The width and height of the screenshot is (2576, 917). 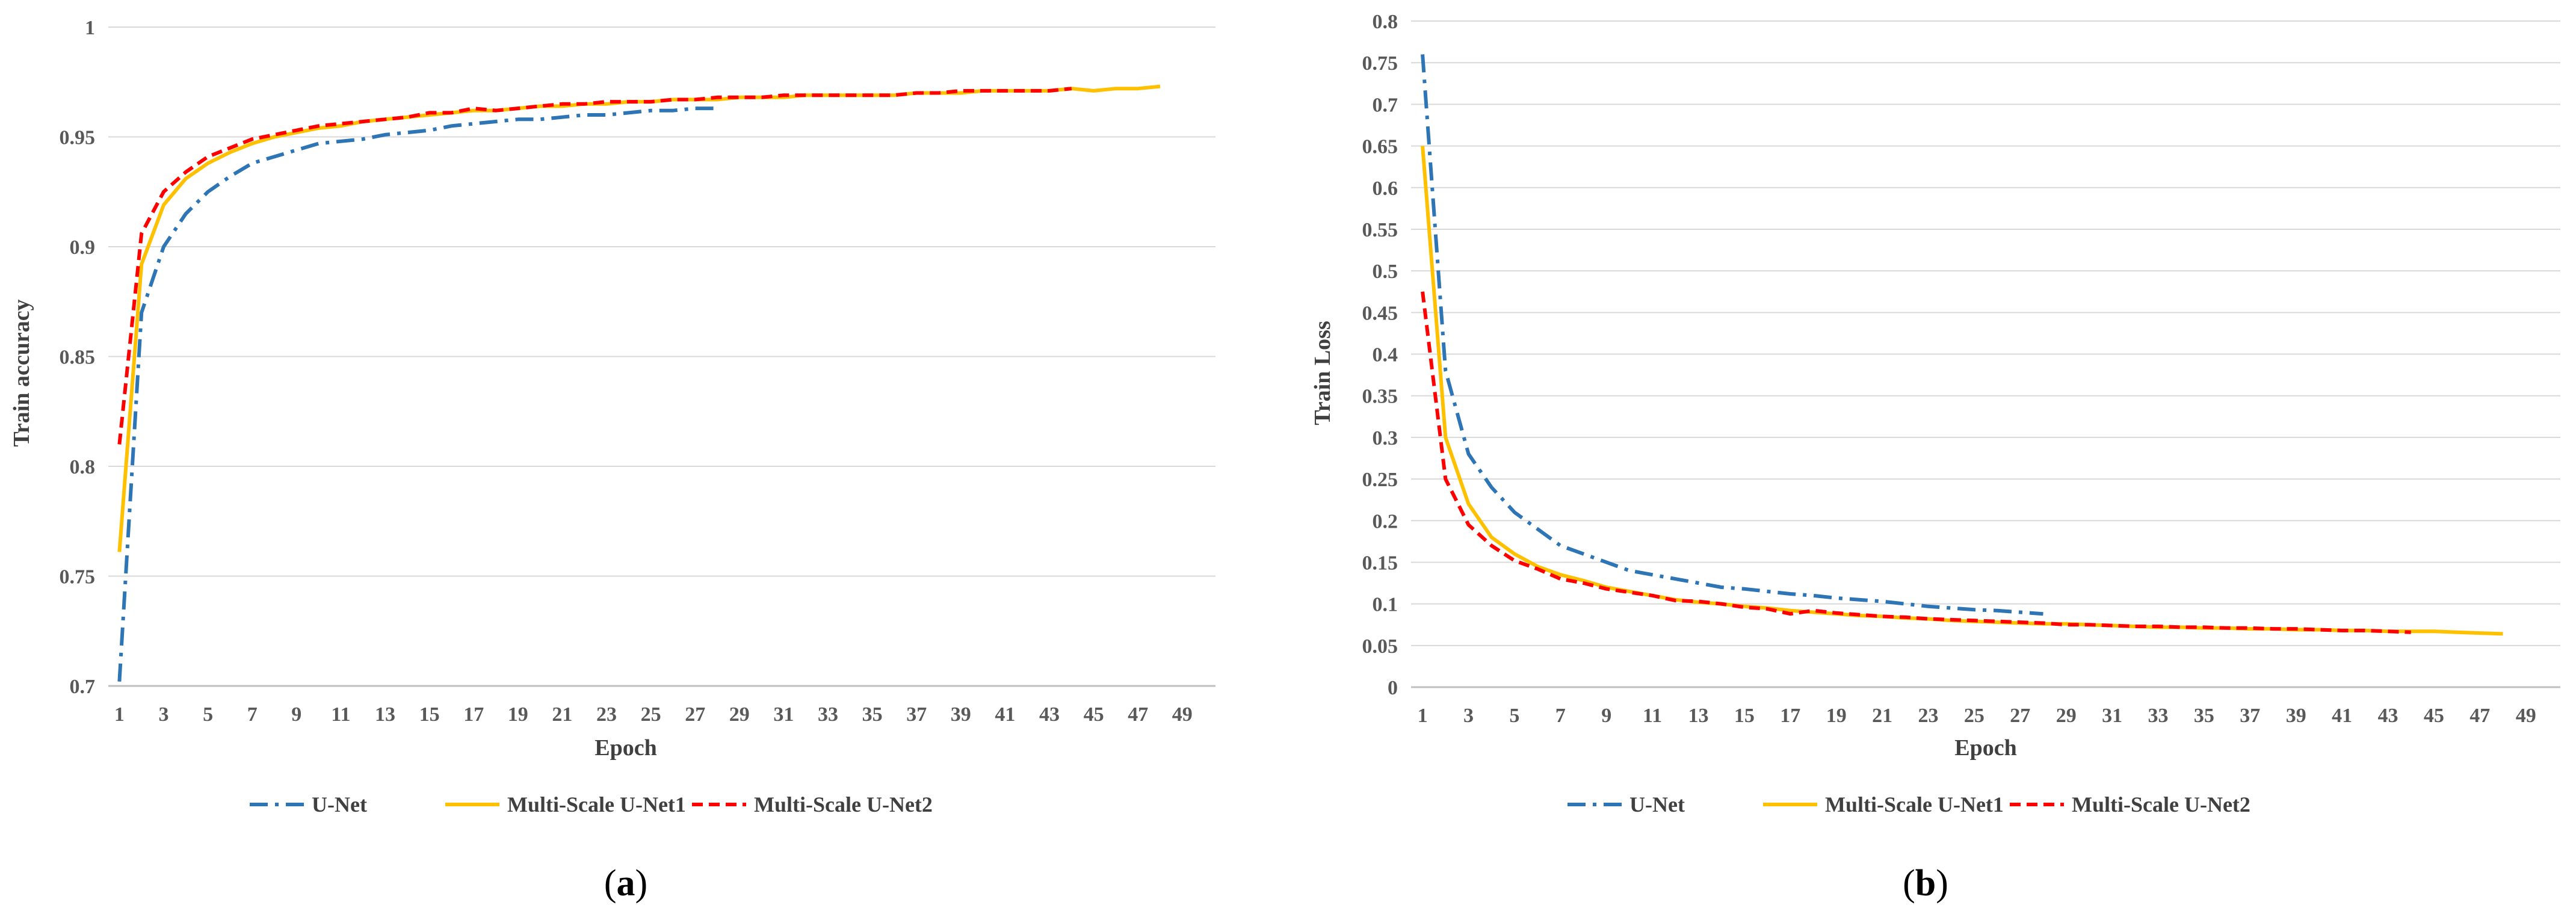 What do you see at coordinates (1380, 563) in the screenshot?
I see `y-tick-label: 0.15` at bounding box center [1380, 563].